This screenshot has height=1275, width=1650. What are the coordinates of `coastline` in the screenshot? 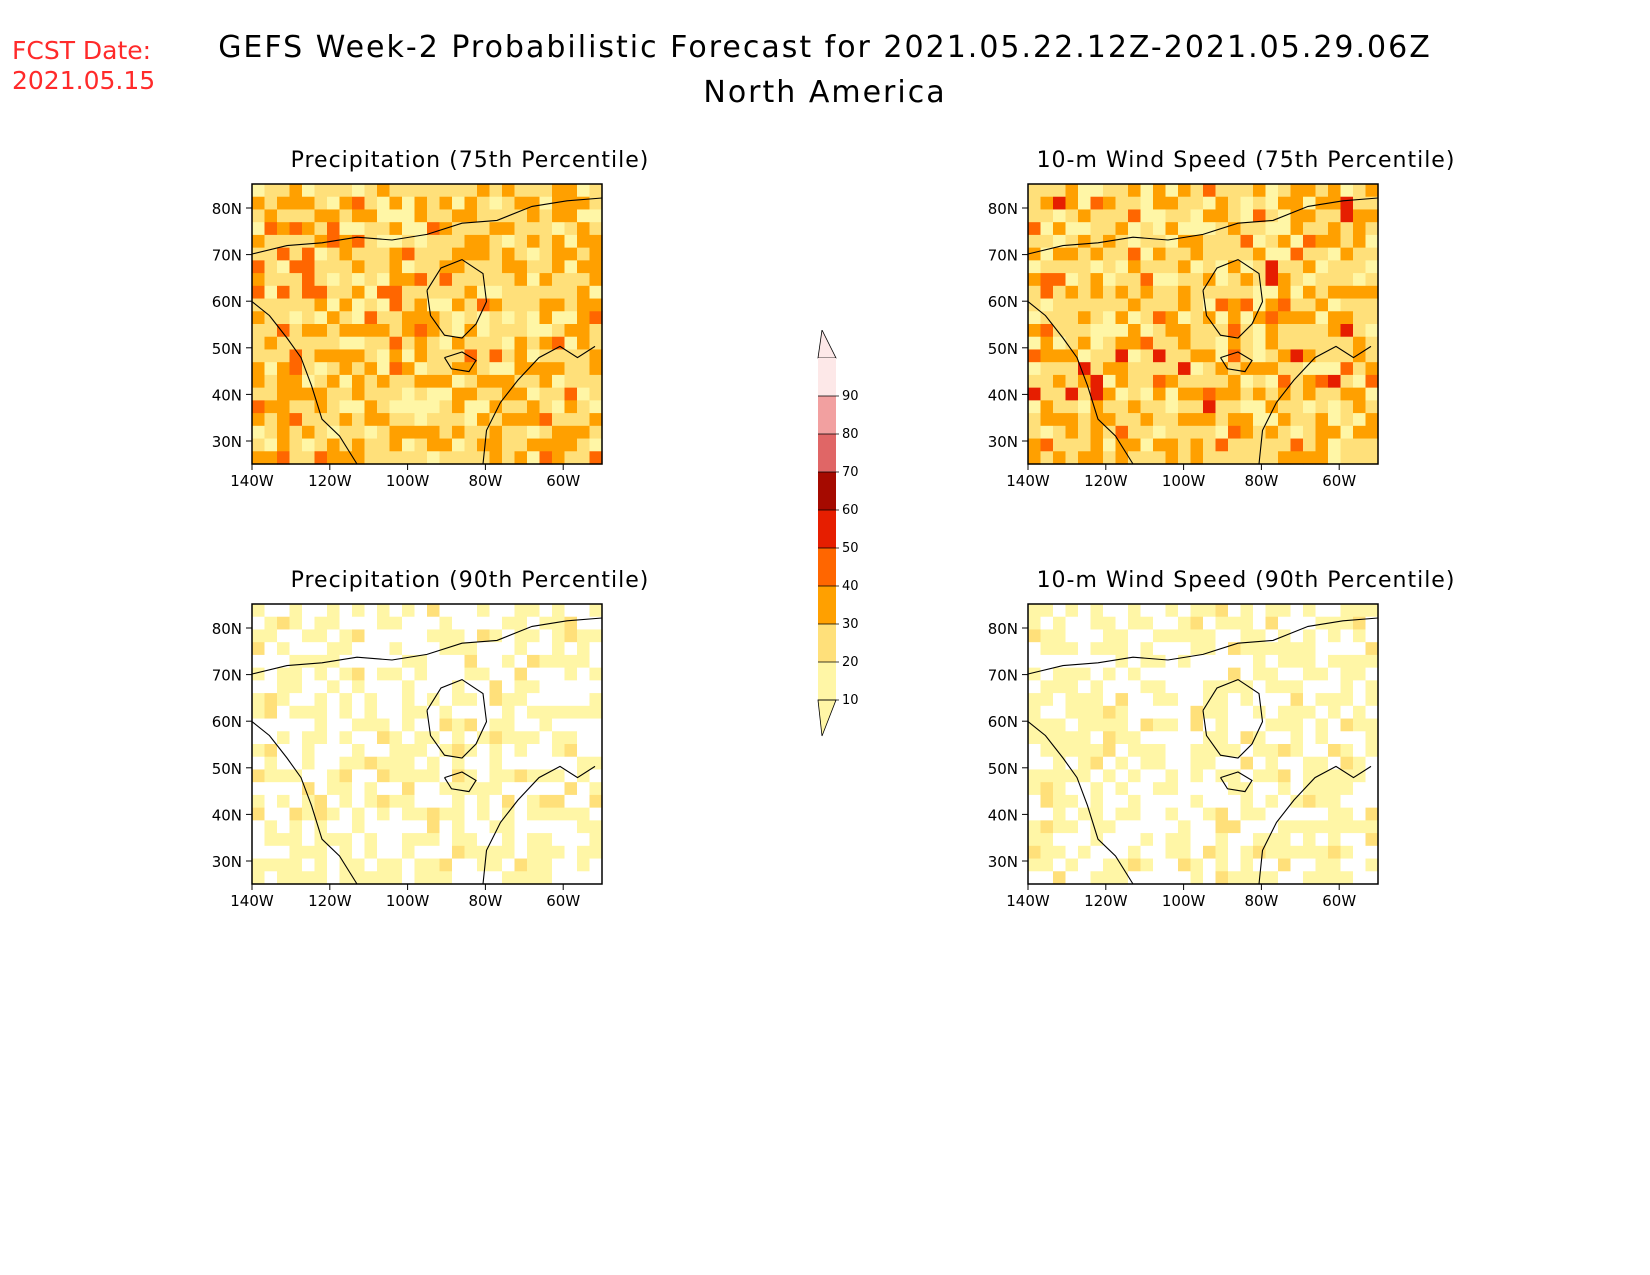 It's located at (1203, 646).